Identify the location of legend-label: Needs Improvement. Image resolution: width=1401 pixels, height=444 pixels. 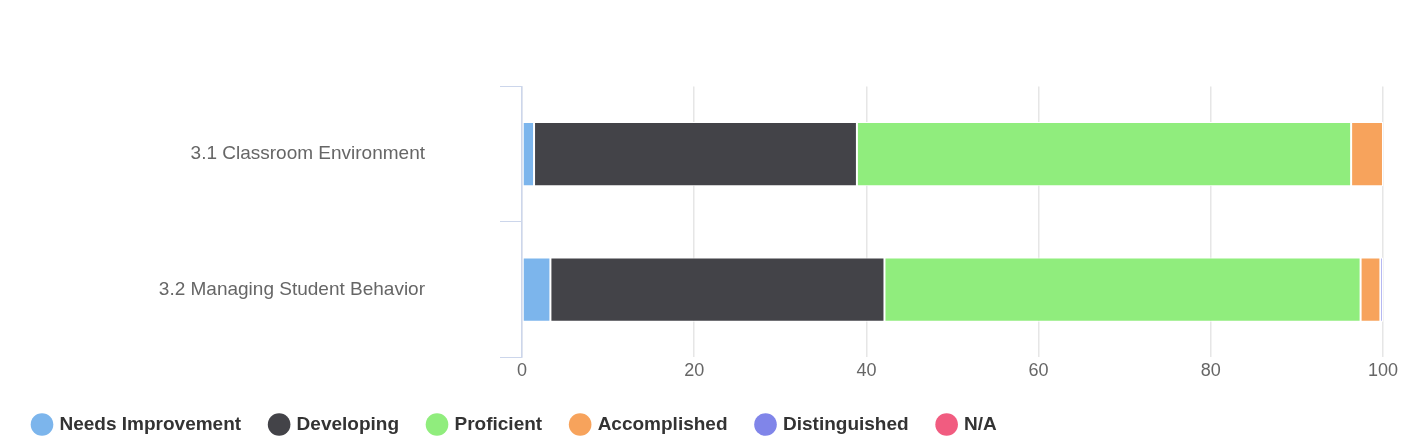
(150, 423).